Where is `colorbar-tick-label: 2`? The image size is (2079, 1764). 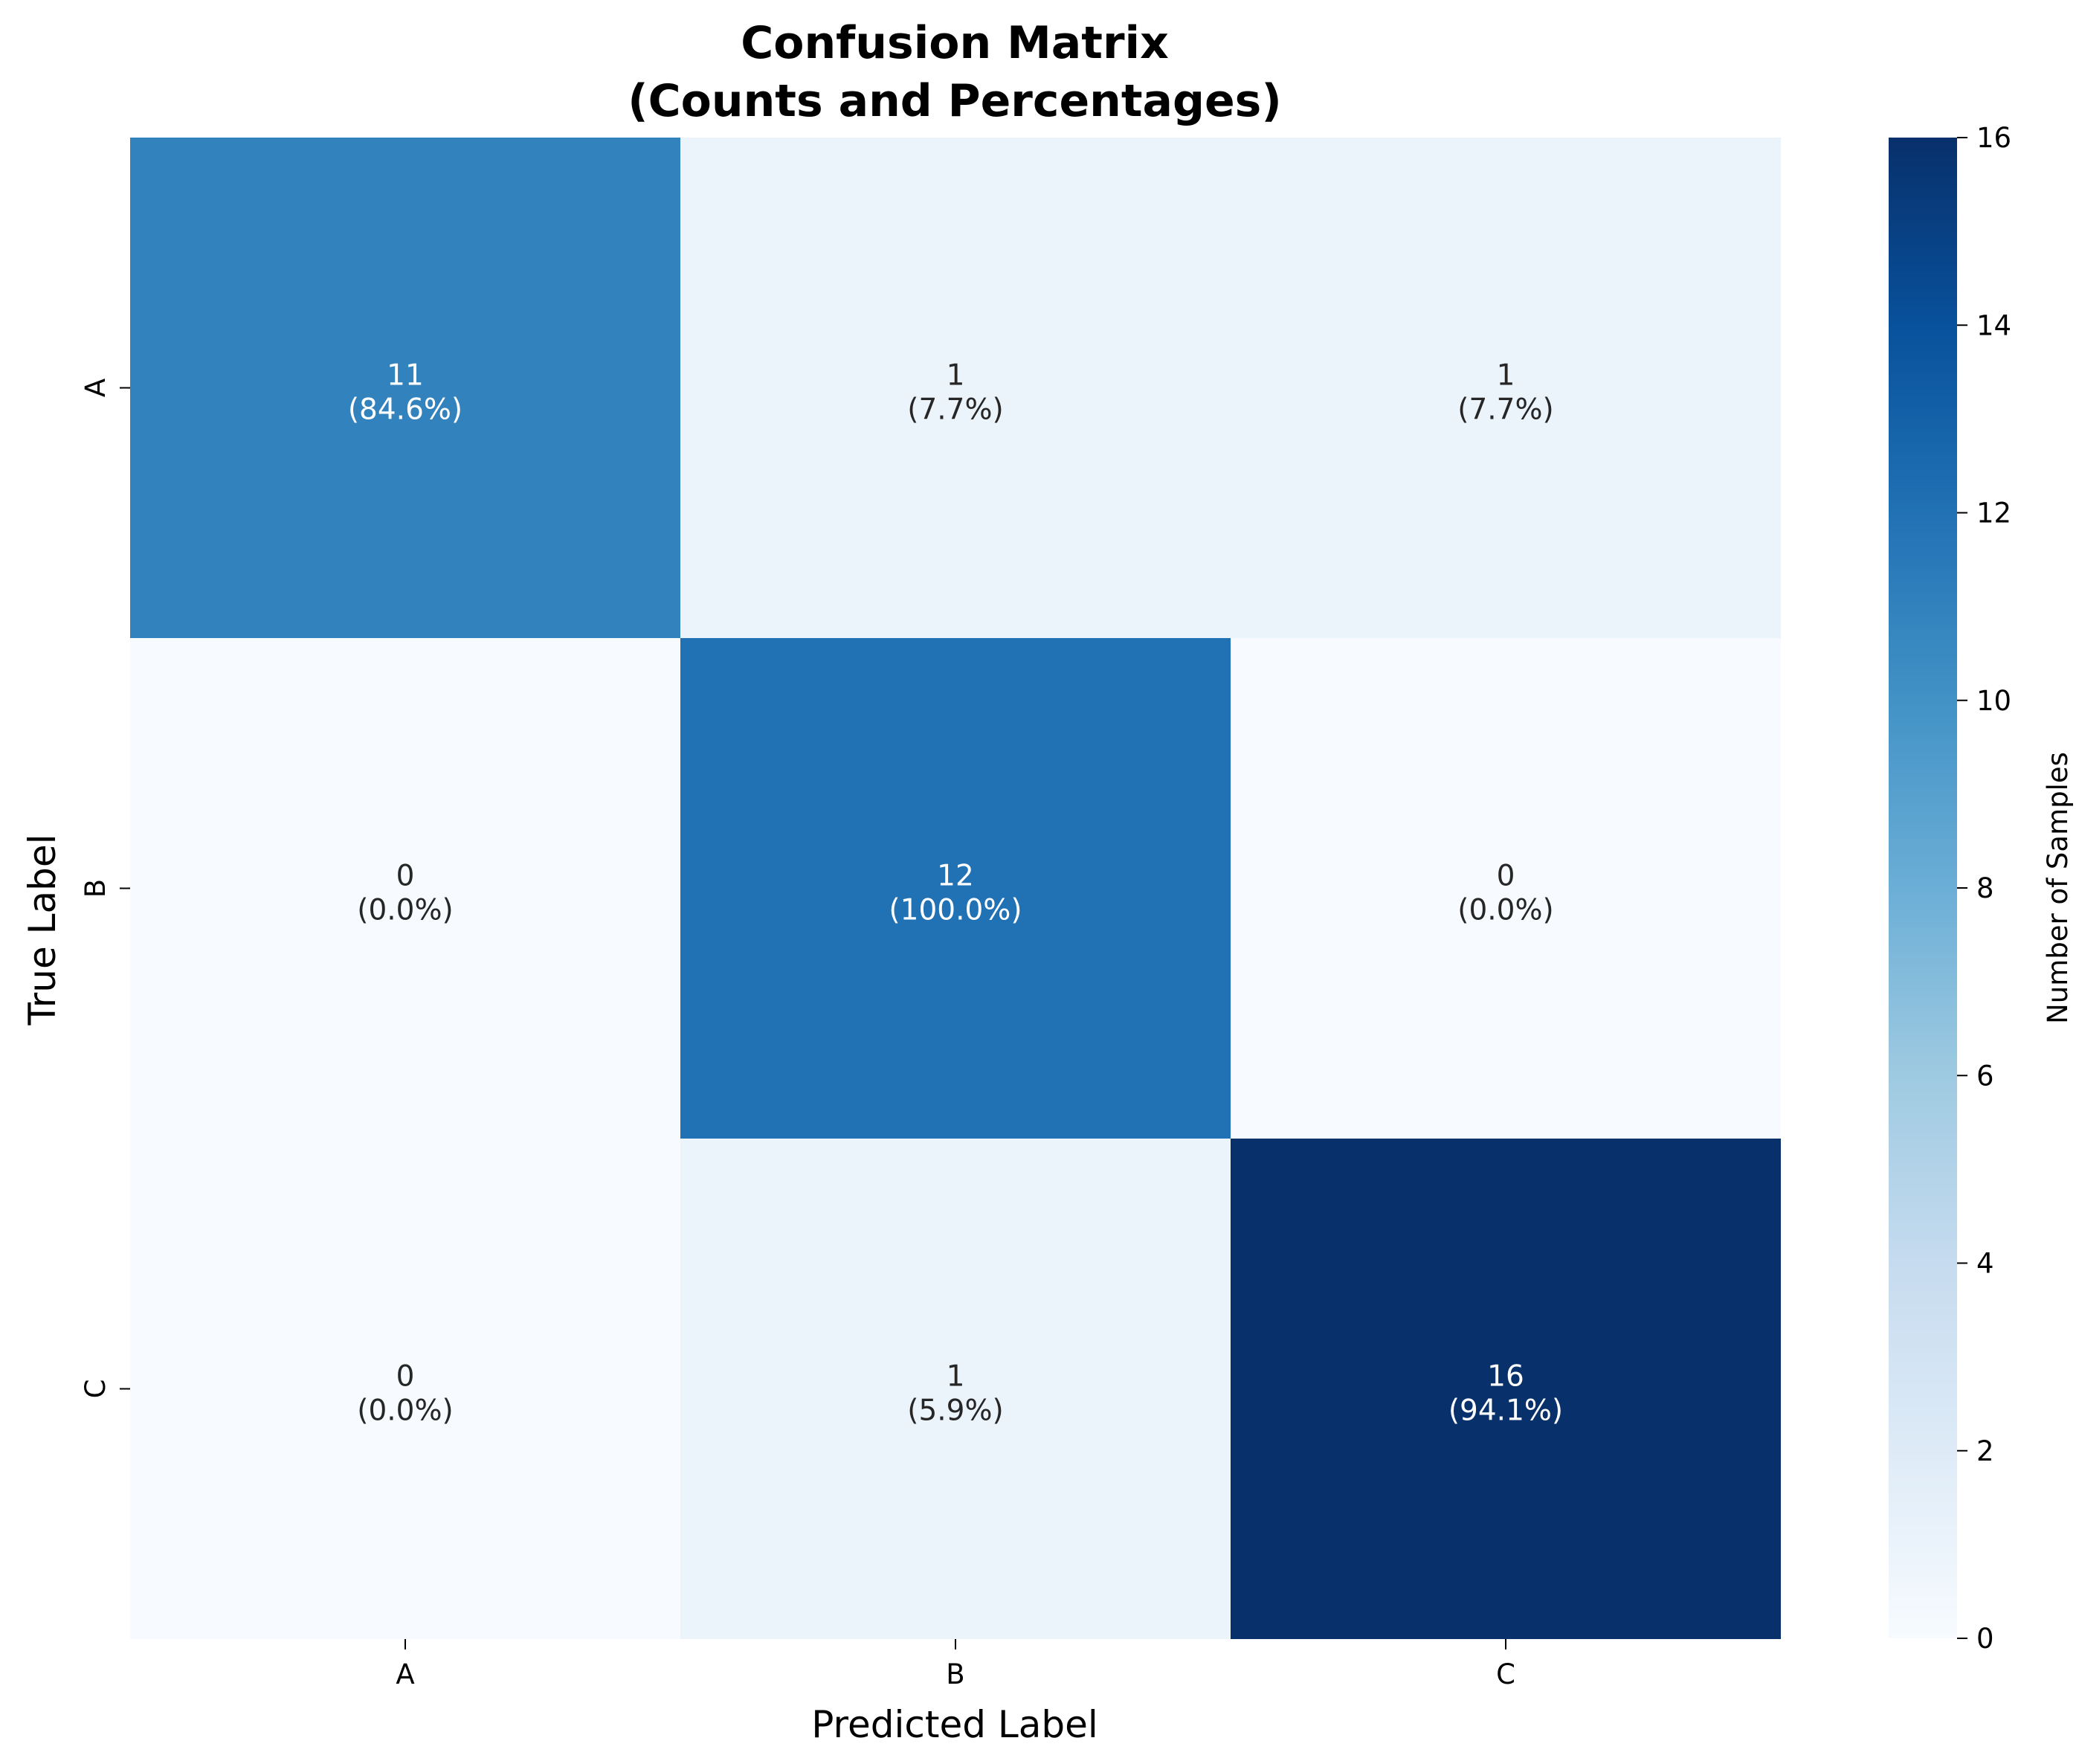 colorbar-tick-label: 2 is located at coordinates (1985, 1451).